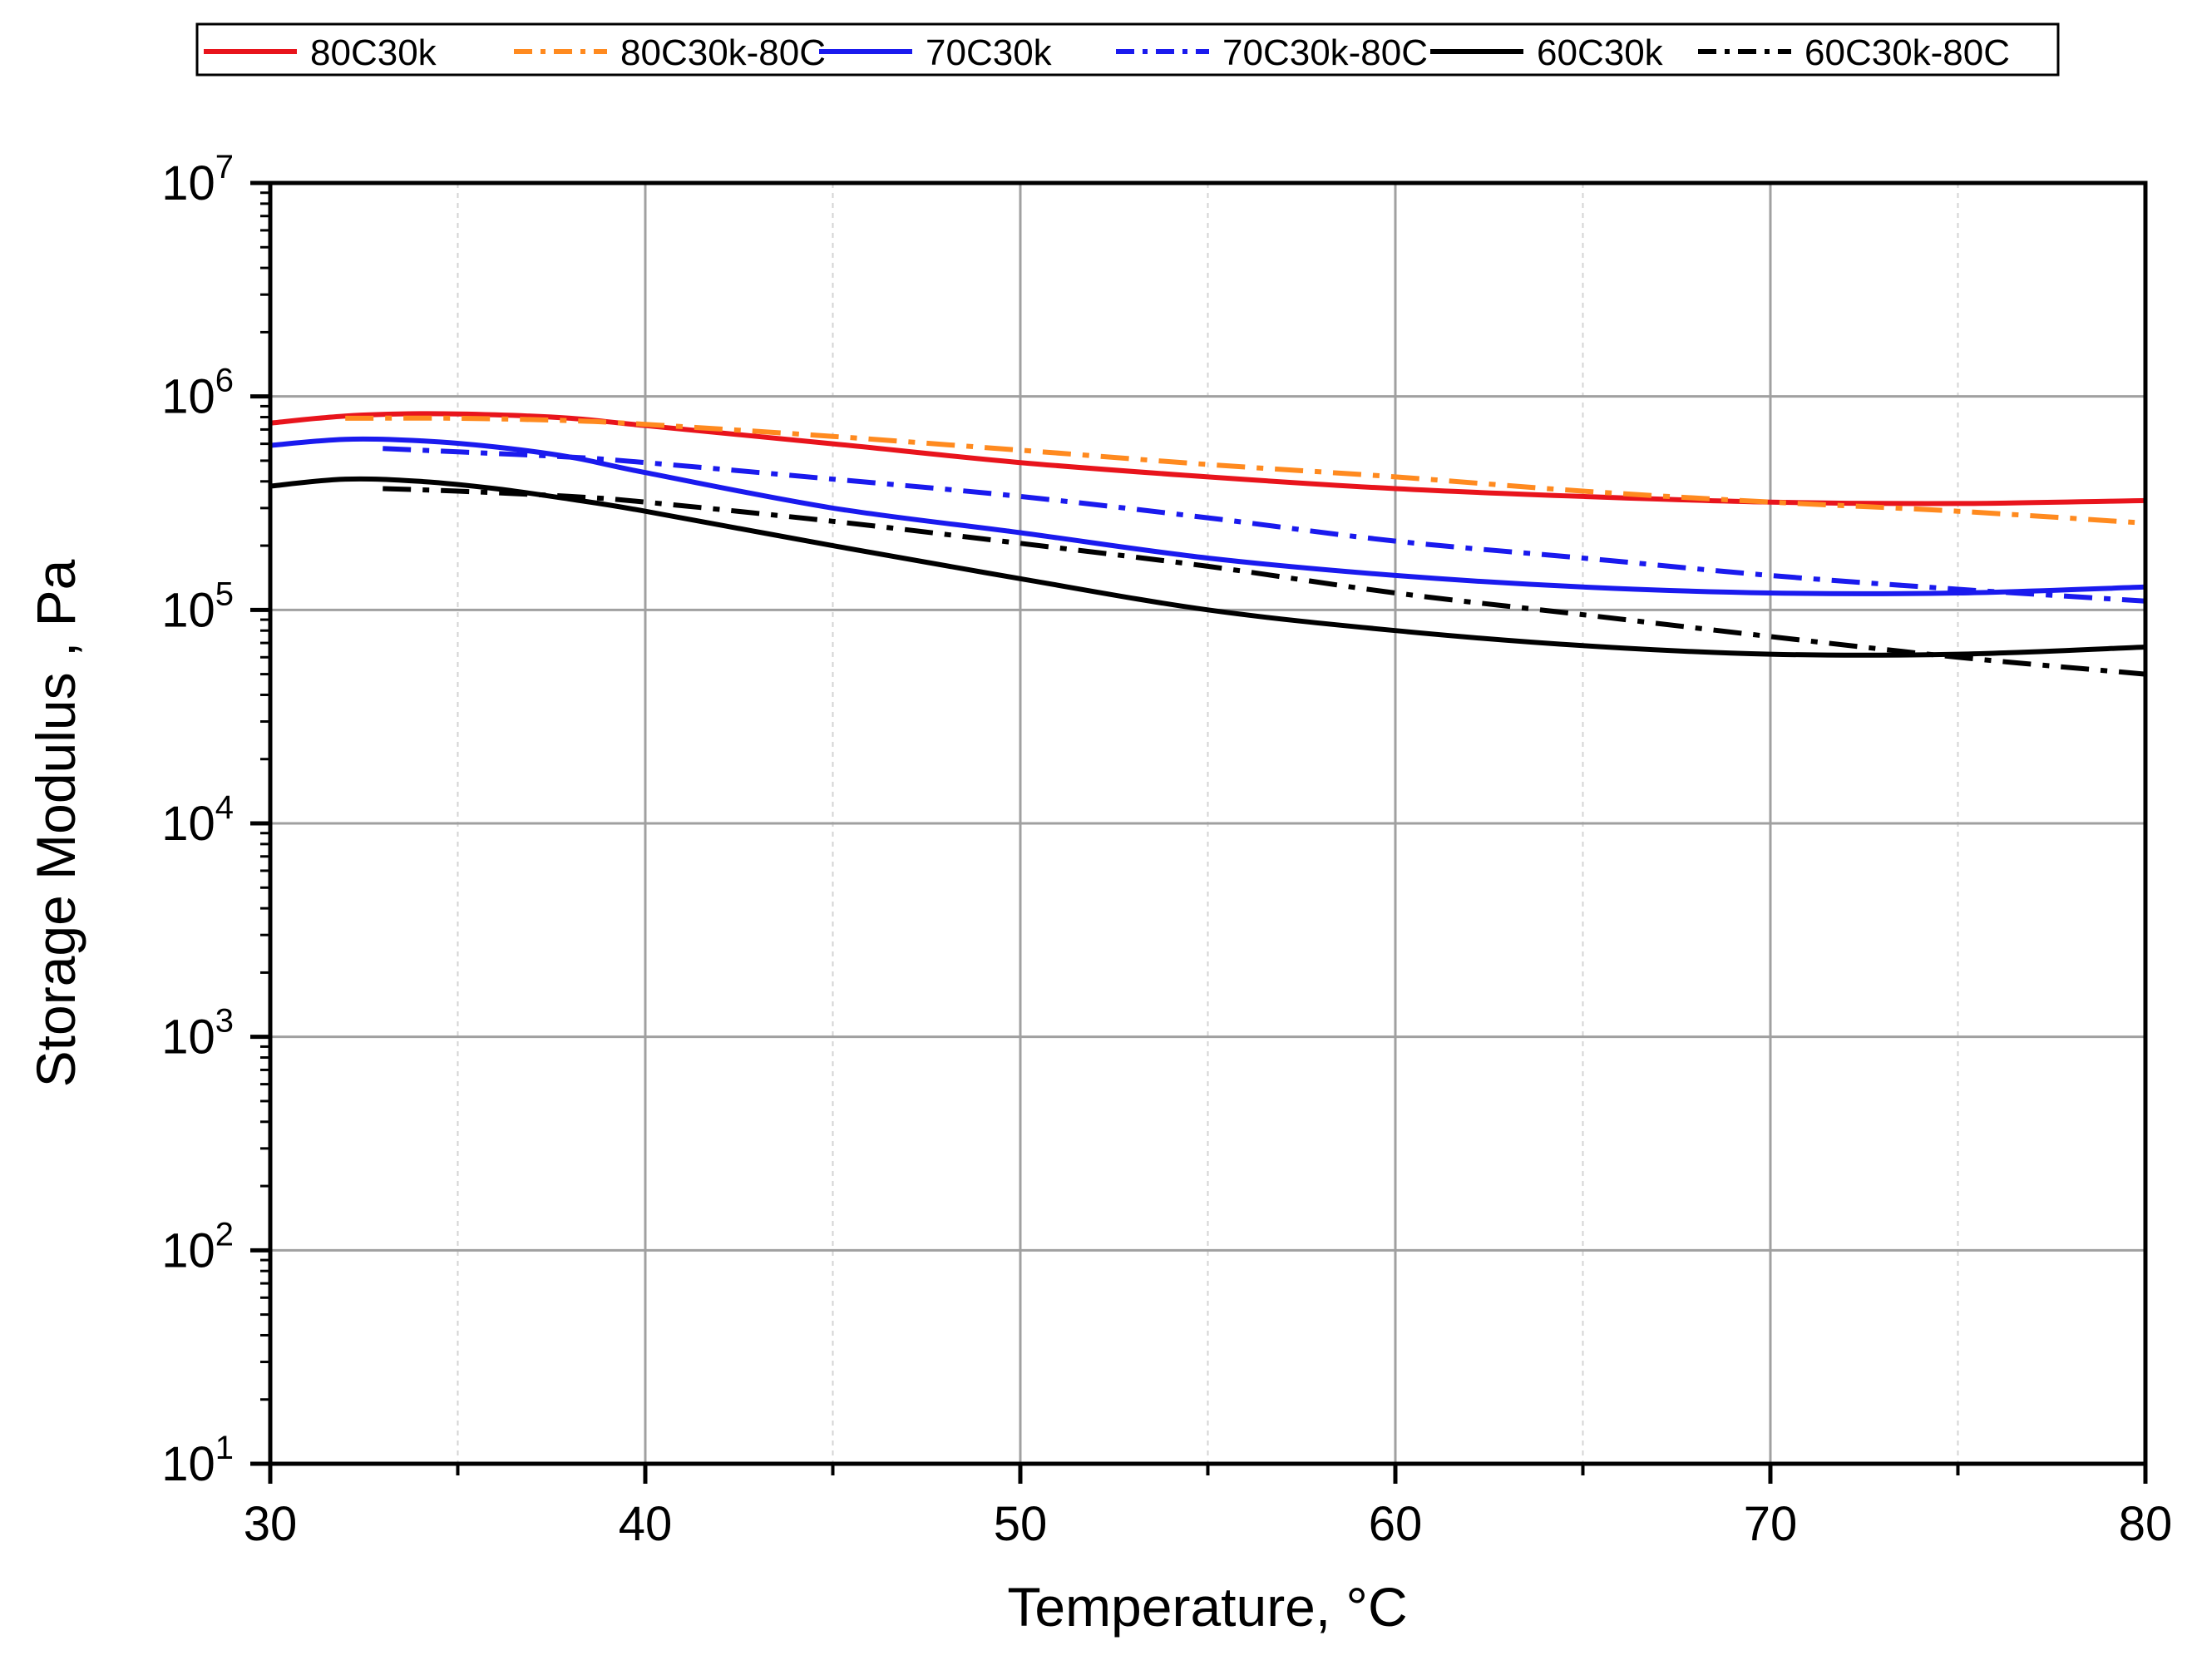  What do you see at coordinates (989, 52) in the screenshot?
I see `legend-label: 70C30k` at bounding box center [989, 52].